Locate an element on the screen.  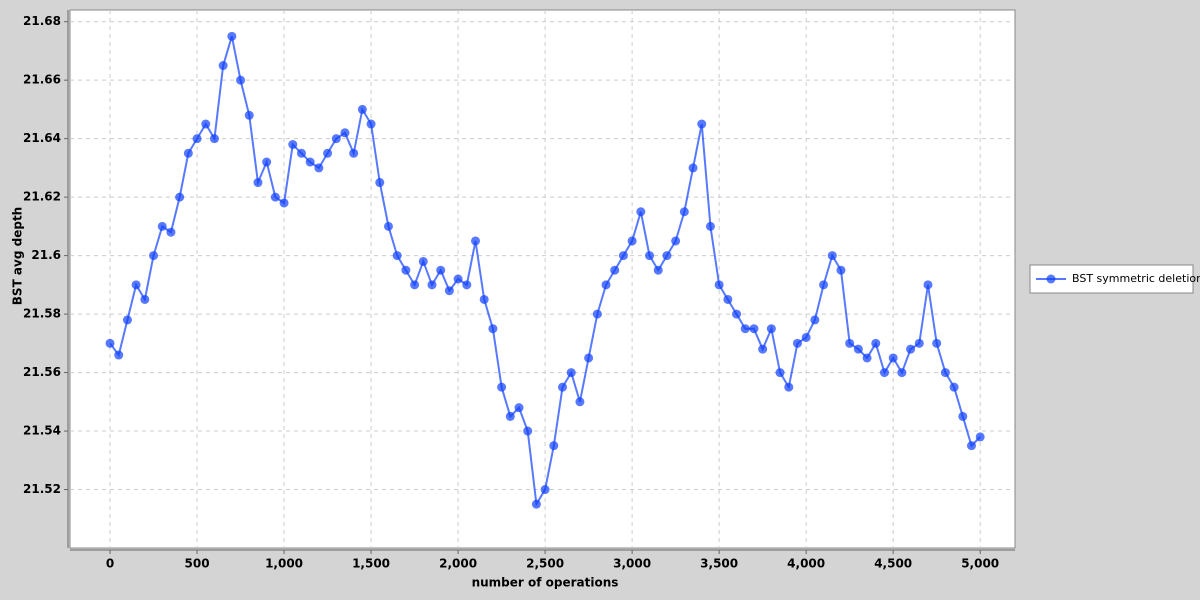
y-tick-label: 21.6 is located at coordinates (46, 255).